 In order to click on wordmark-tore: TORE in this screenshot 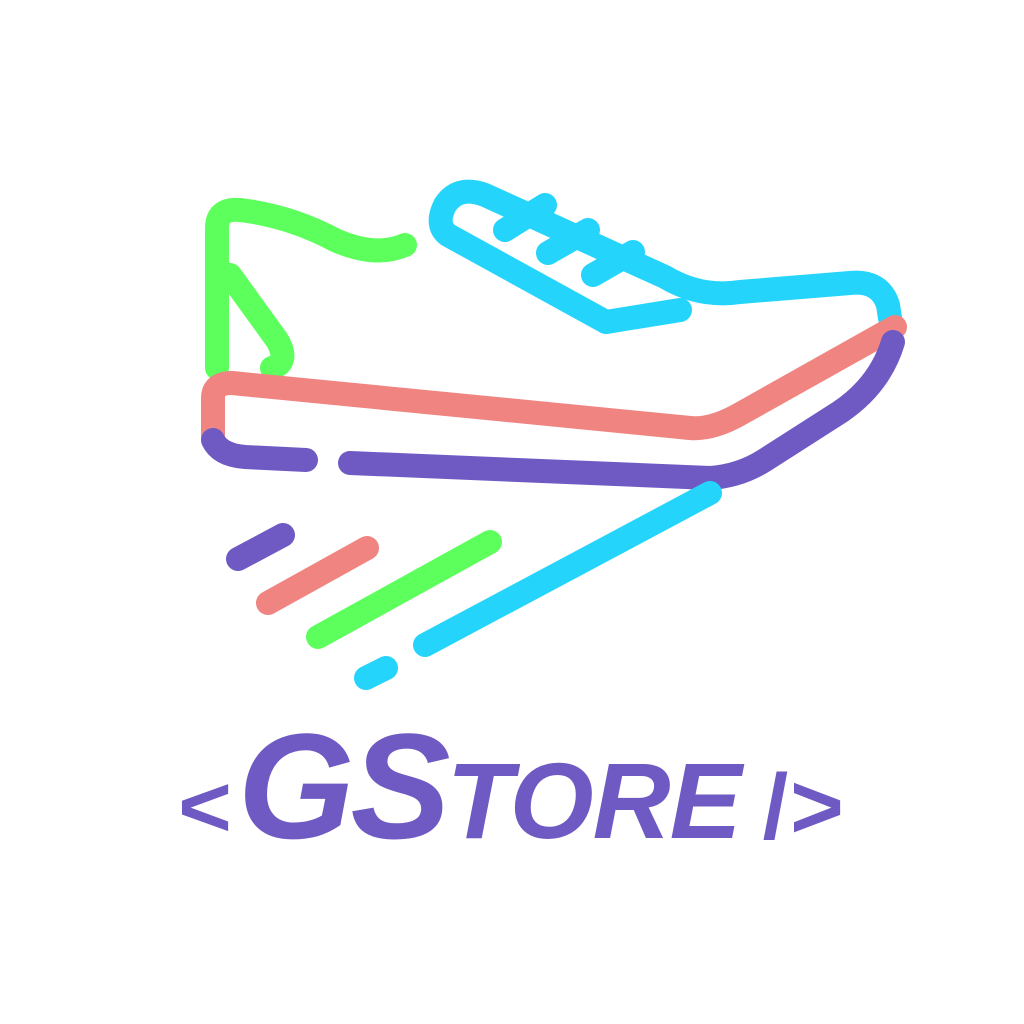, I will do `click(594, 800)`.